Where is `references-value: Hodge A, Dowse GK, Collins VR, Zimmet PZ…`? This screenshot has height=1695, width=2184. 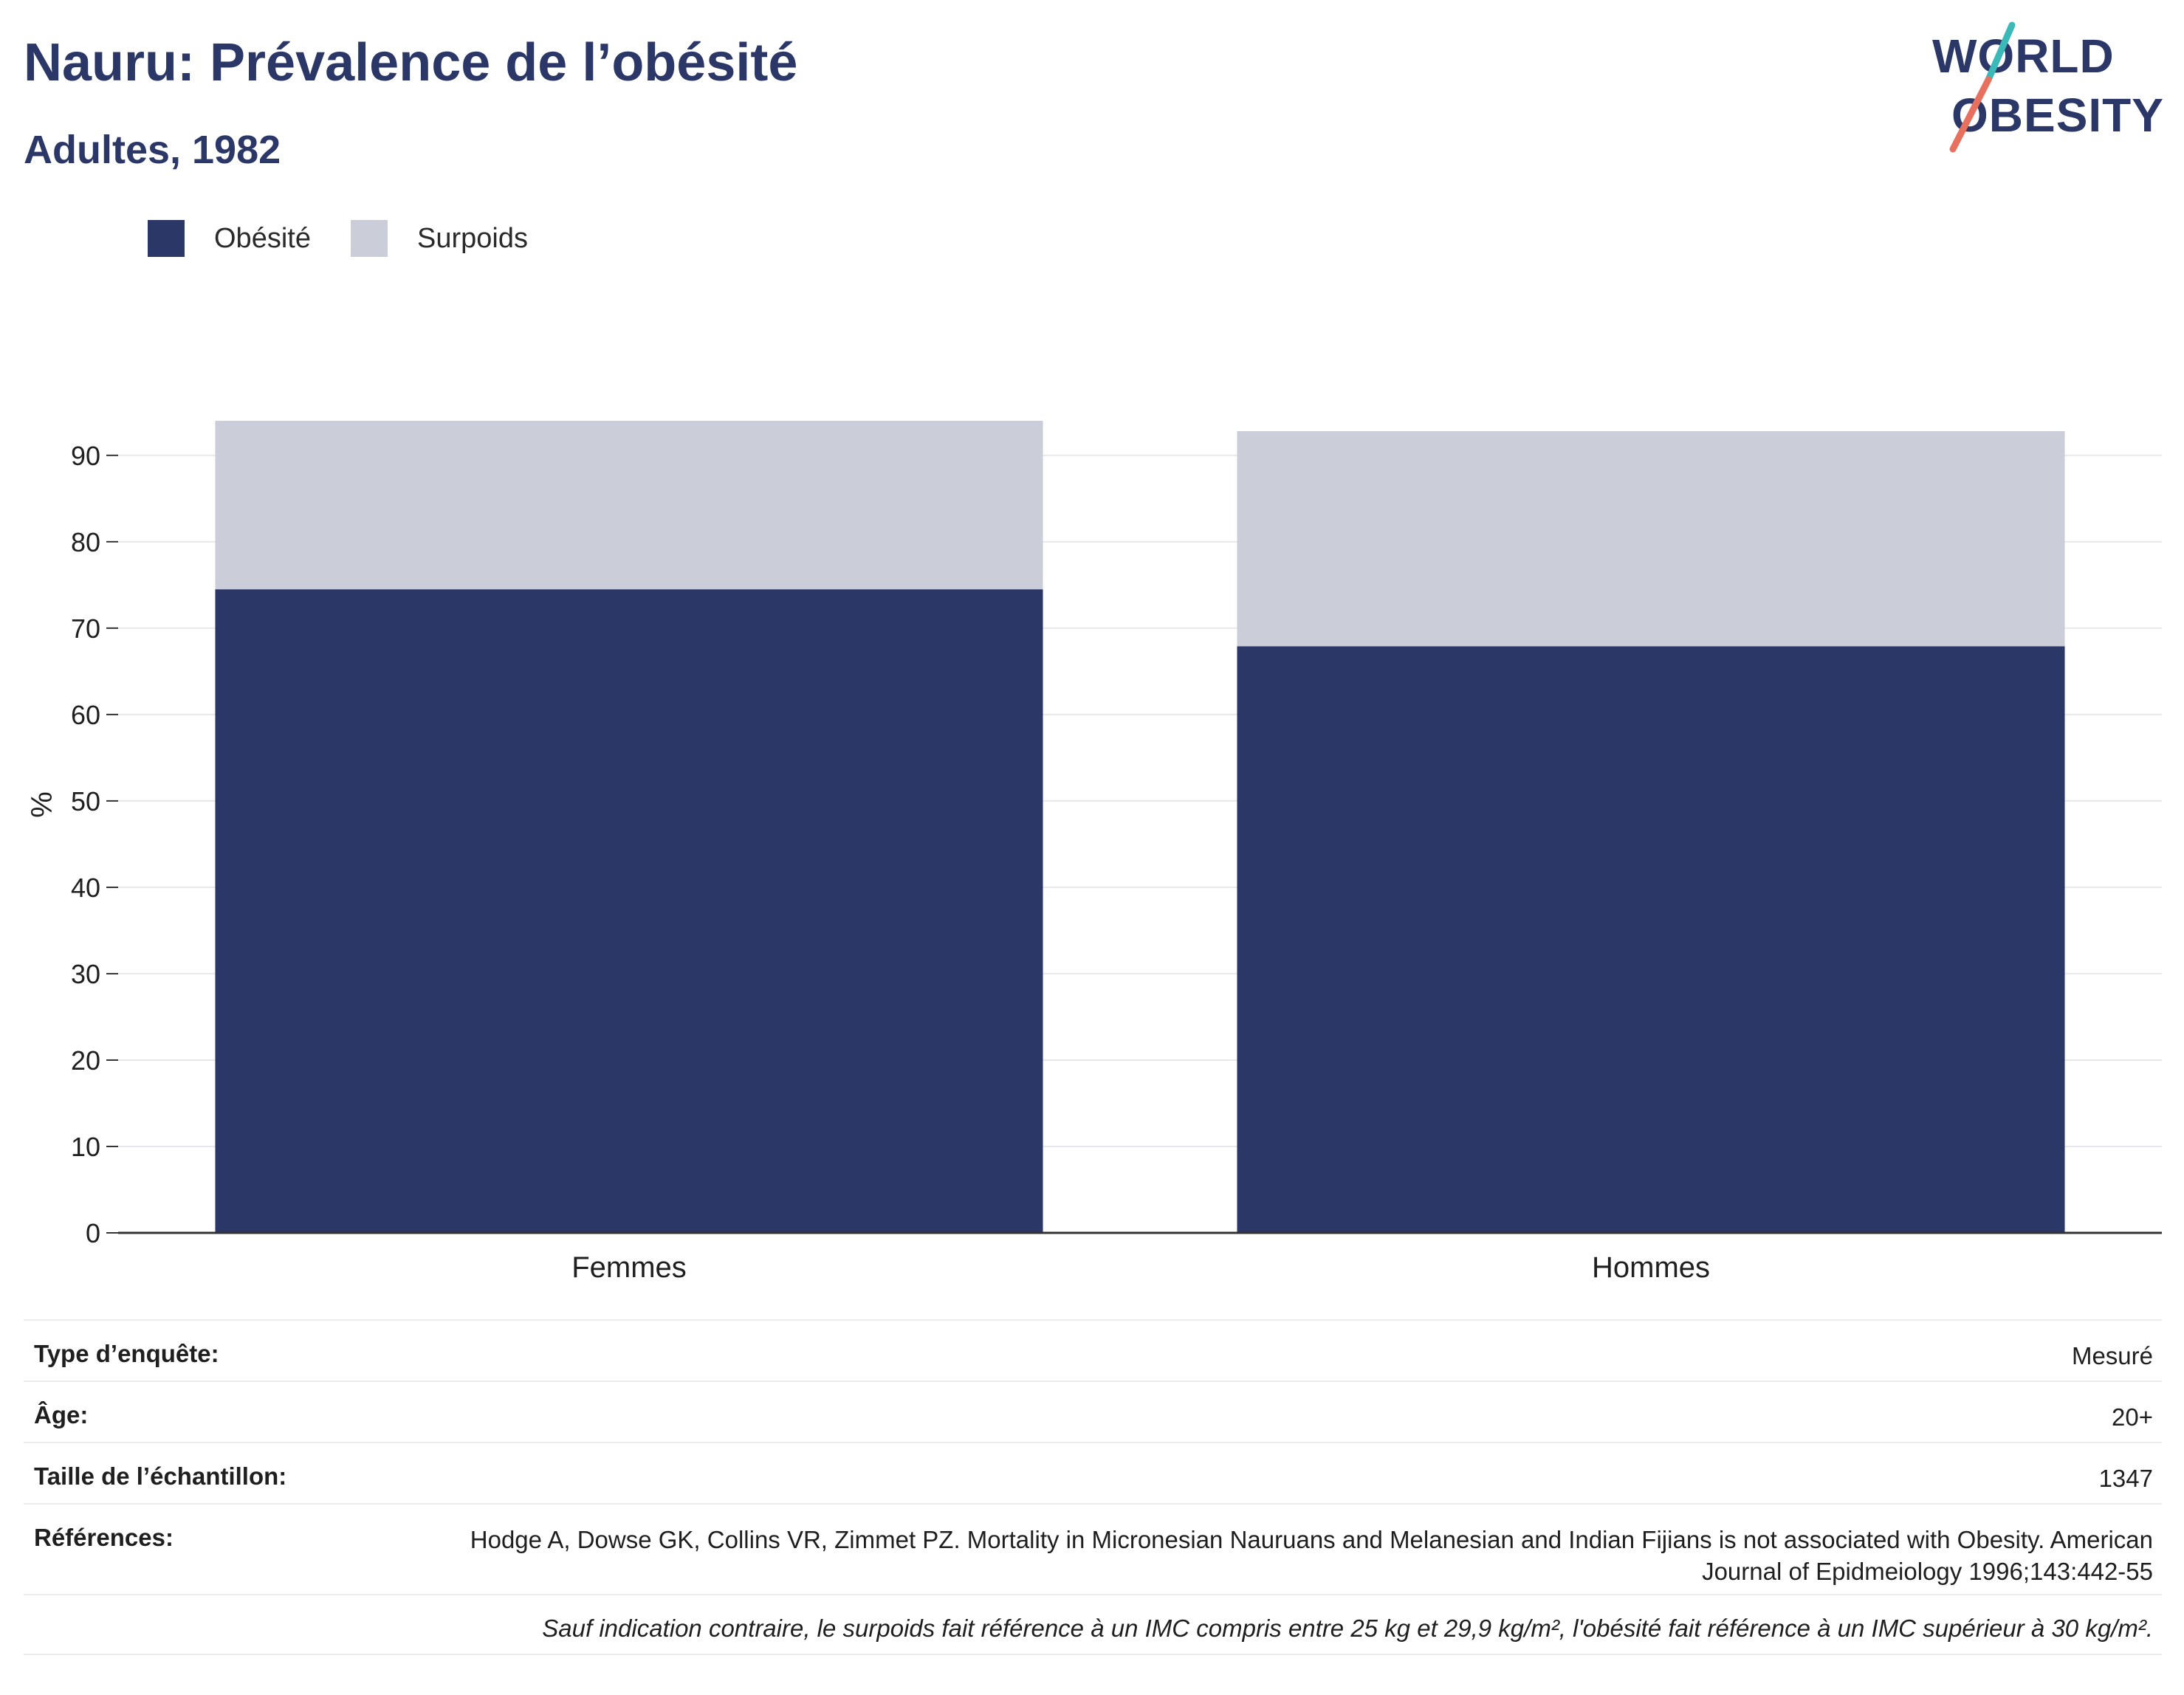 references-value: Hodge A, Dowse GK, Collins VR, Zimmet PZ… is located at coordinates (1312, 1555).